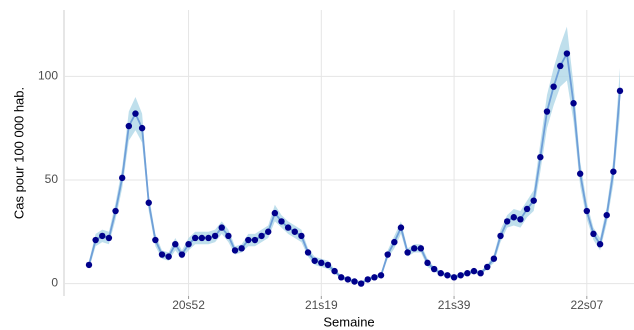 Image resolution: width=634 pixels, height=330 pixels. I want to click on y-tick-label: 50, so click(52, 179).